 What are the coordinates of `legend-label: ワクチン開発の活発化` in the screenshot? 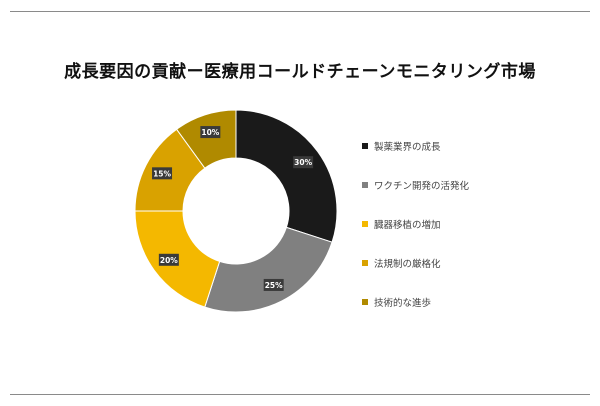 It's located at (422, 186).